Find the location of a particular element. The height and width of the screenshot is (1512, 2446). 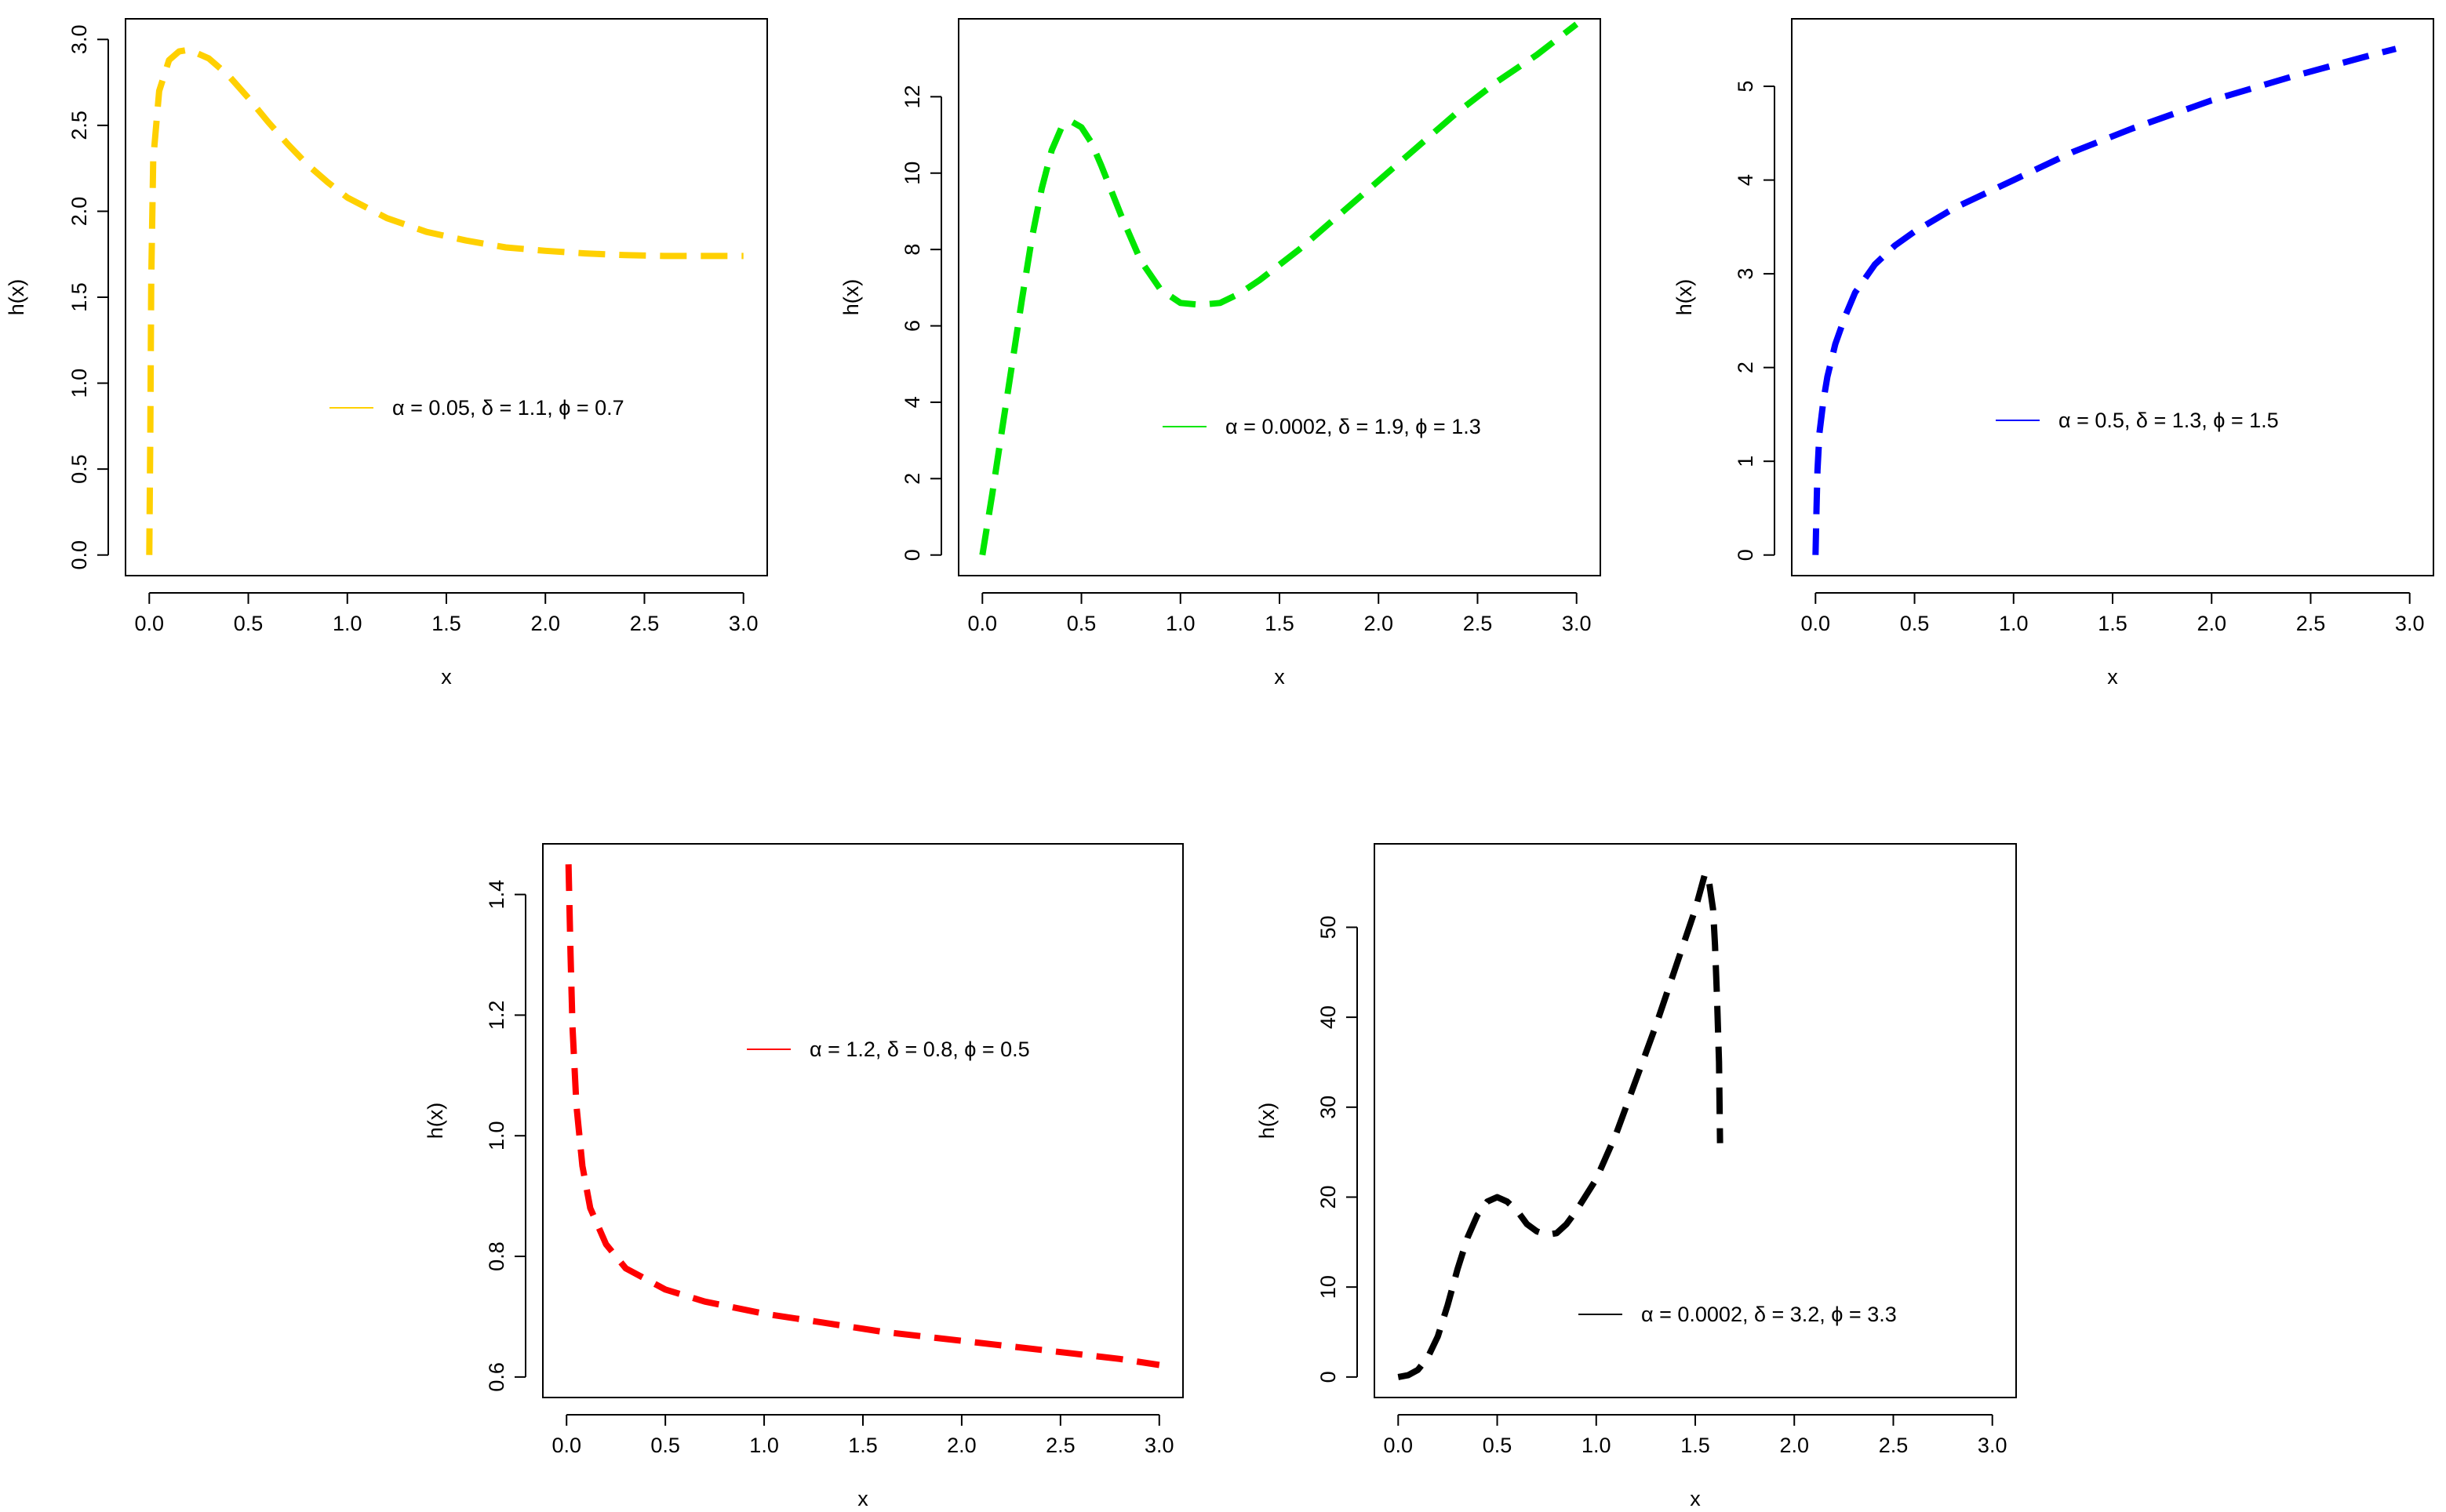

y-tick-label: 1 is located at coordinates (1745, 461).